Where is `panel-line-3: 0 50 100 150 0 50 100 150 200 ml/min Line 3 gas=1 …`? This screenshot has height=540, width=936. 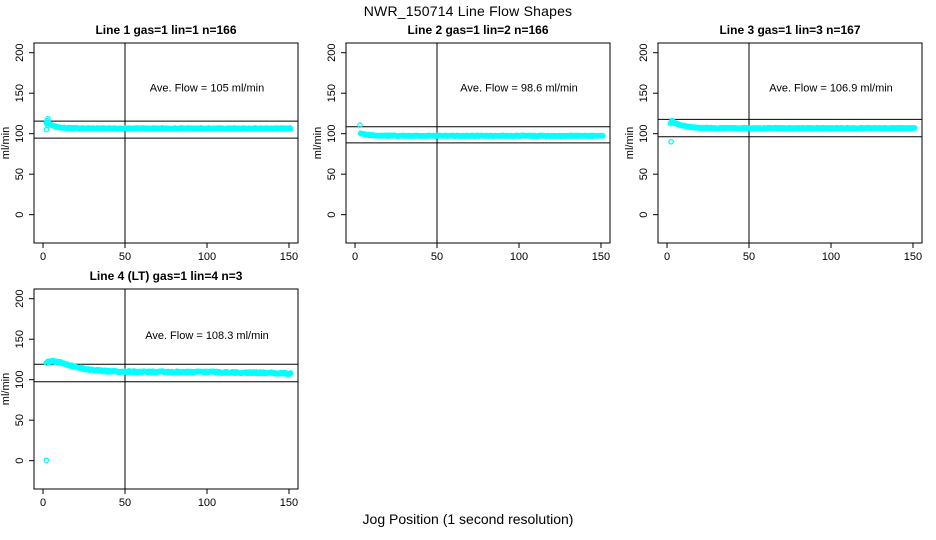
panel-line-3: 0 50 100 150 0 50 100 150 200 ml/min Line 3 gas=1 … is located at coordinates (773, 143).